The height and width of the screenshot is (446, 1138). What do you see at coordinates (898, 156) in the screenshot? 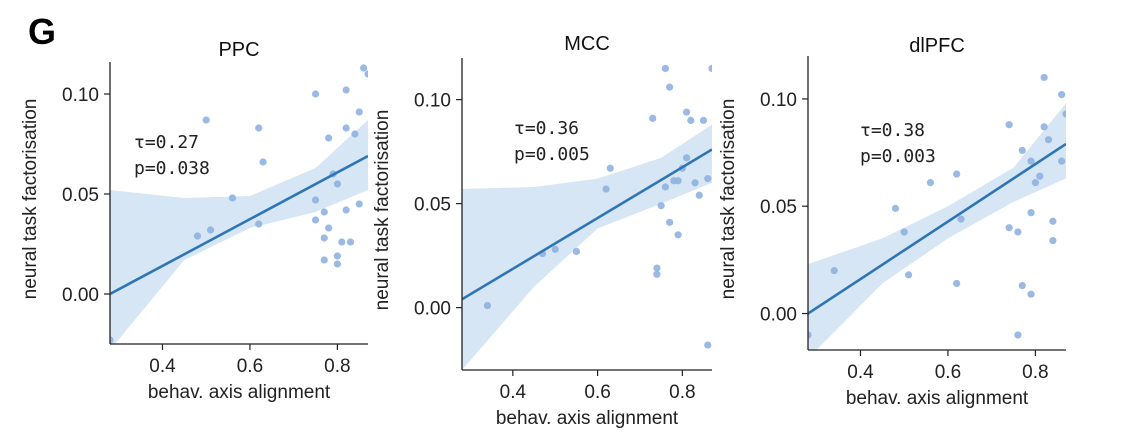
I see `stat-p: p=0.003` at bounding box center [898, 156].